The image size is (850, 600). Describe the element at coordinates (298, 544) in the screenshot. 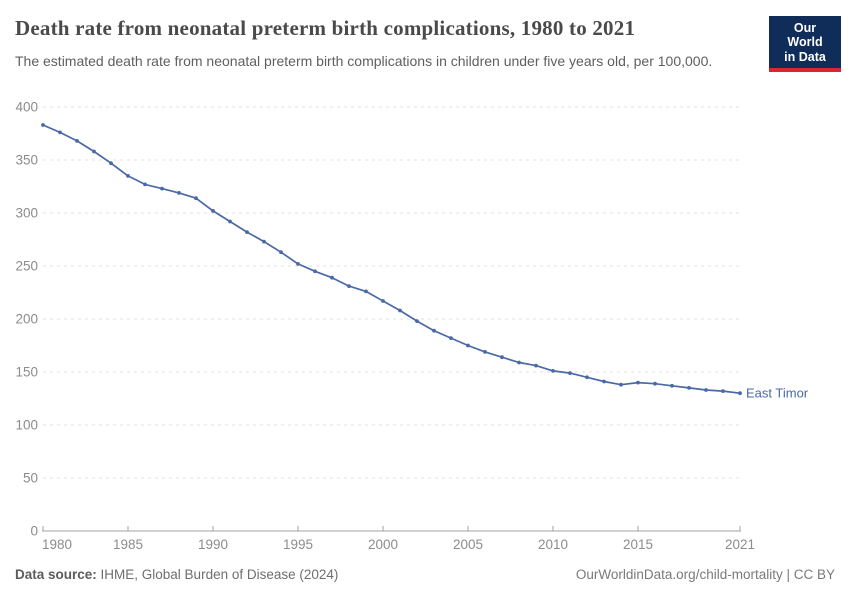

I see `x-axis-tick-label: 1995` at that location.